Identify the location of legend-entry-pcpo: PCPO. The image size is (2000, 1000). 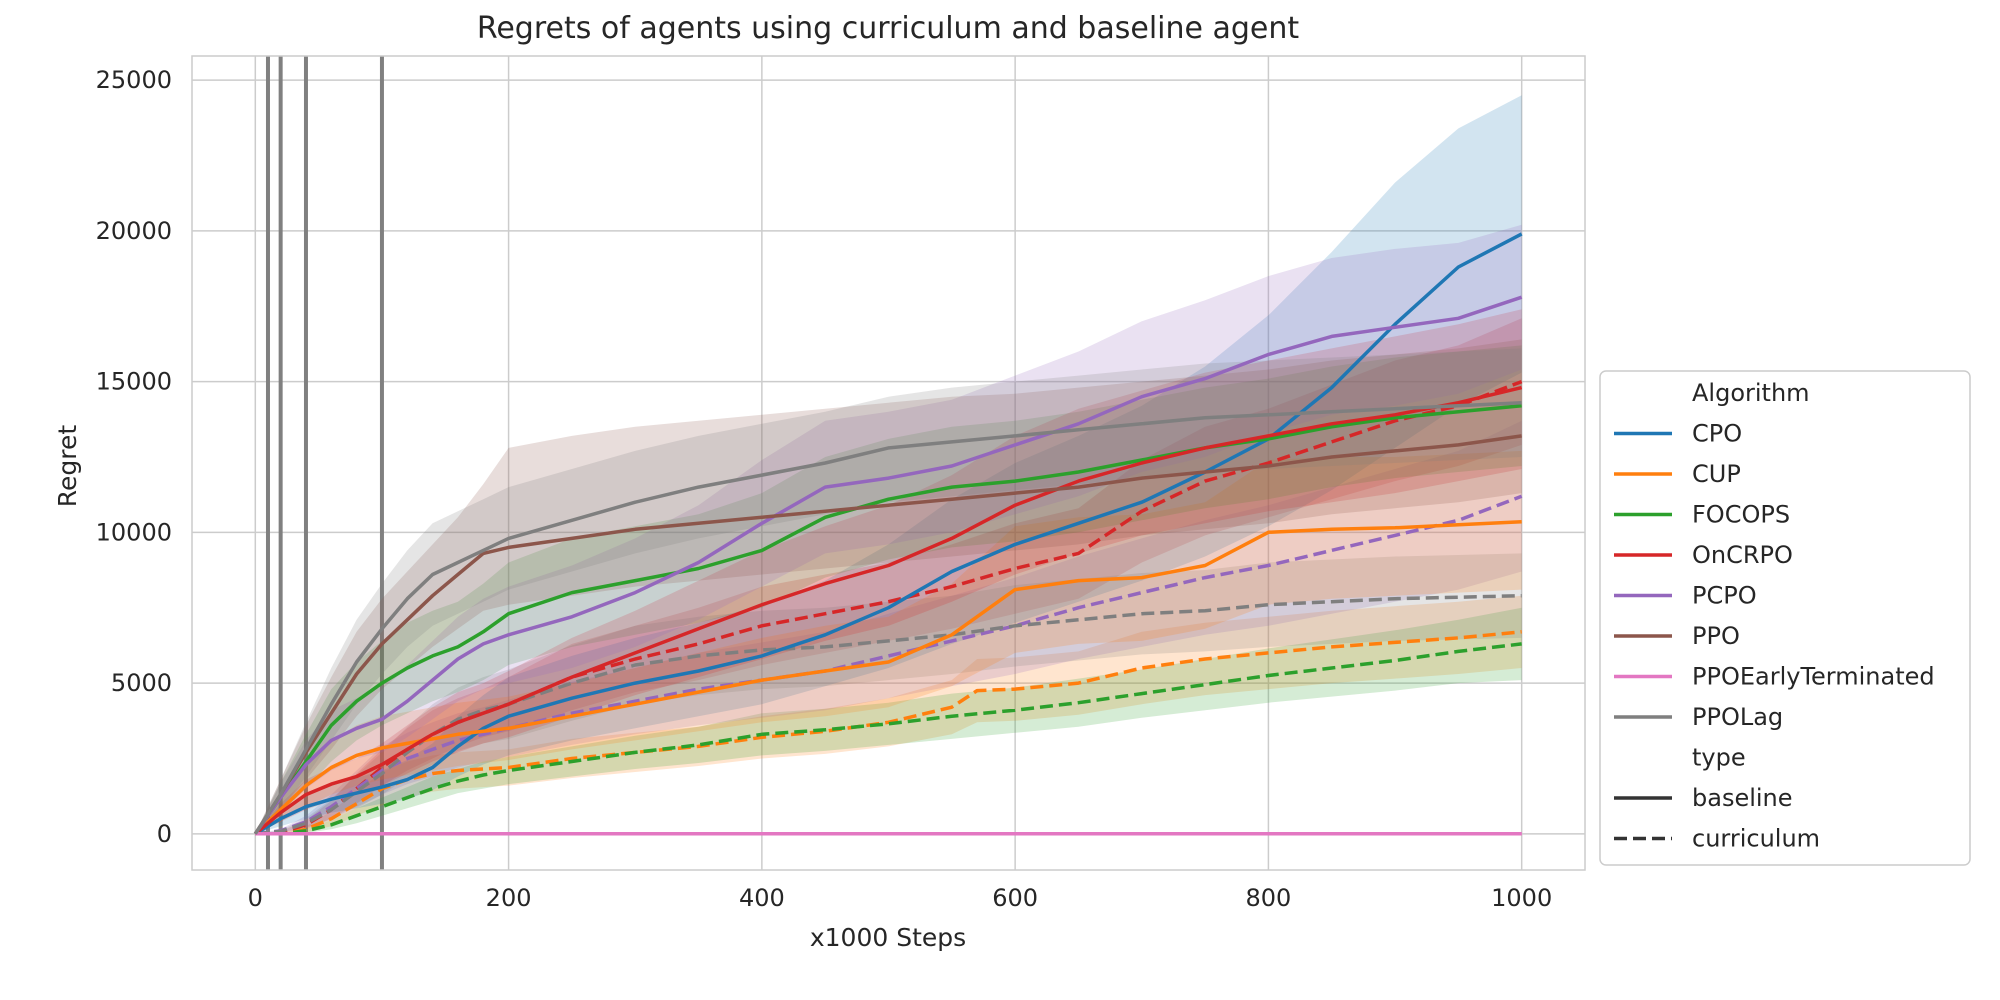
(1724, 596).